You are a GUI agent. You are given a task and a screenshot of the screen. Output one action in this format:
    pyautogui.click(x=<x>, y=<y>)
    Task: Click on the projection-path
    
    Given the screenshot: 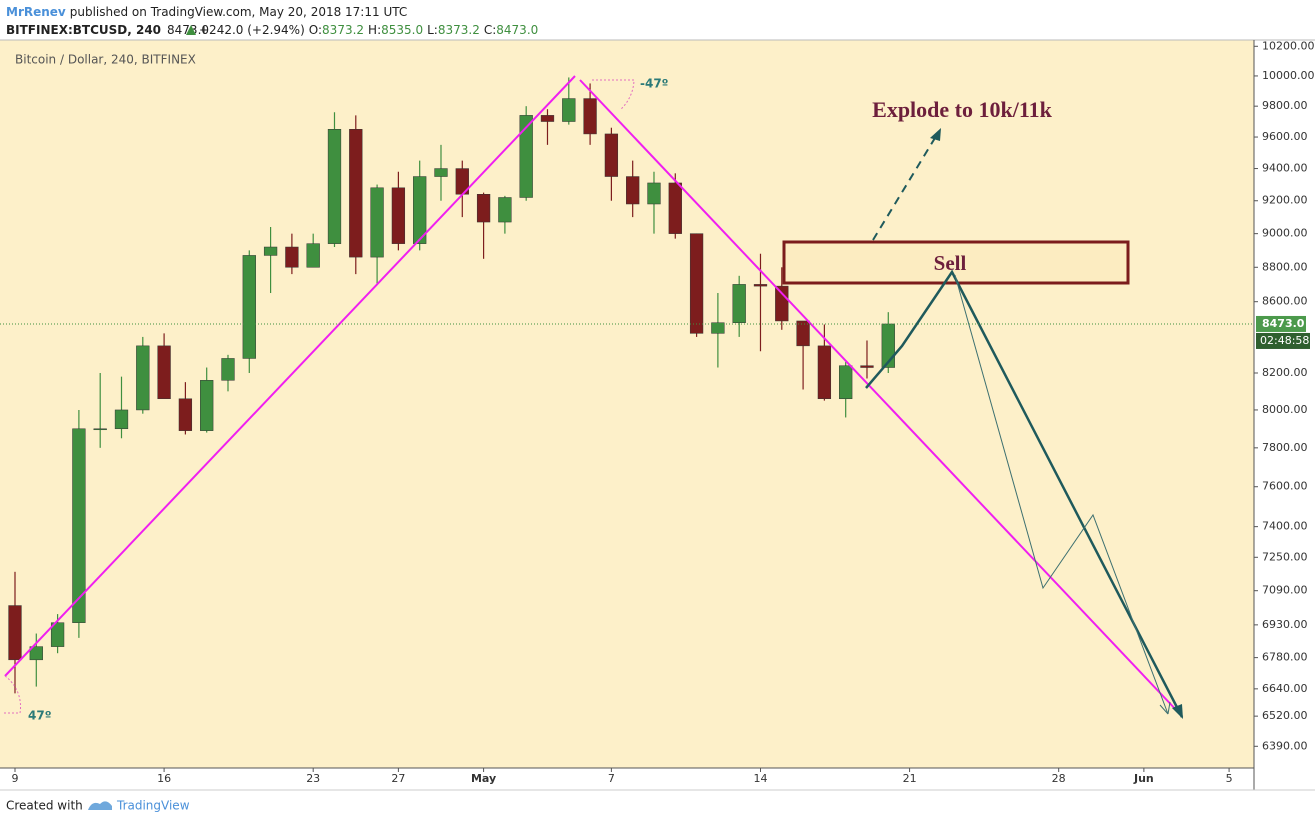 What is the action you would take?
    pyautogui.click(x=1024, y=493)
    